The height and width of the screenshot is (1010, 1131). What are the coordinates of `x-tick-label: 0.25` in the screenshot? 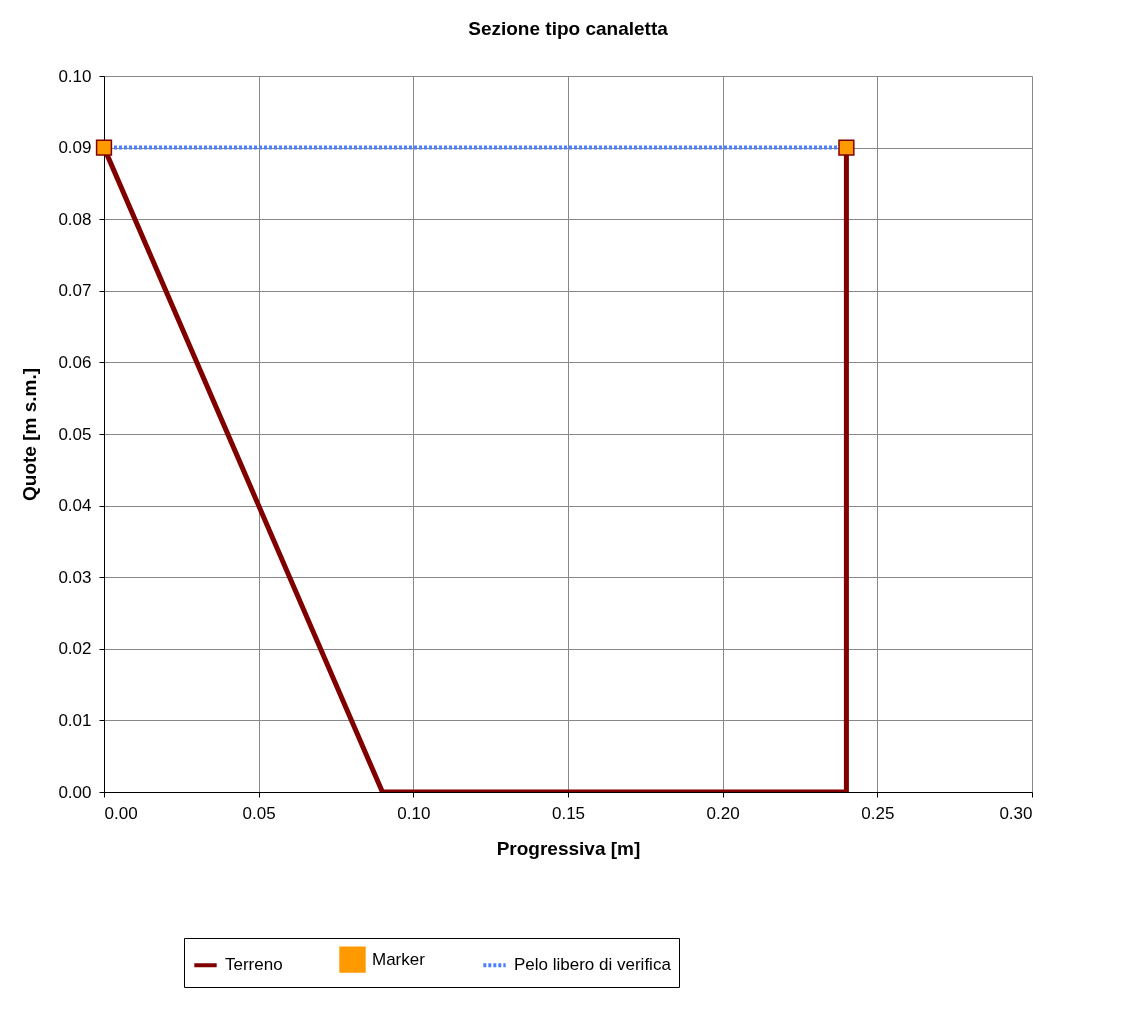 It's located at (878, 813).